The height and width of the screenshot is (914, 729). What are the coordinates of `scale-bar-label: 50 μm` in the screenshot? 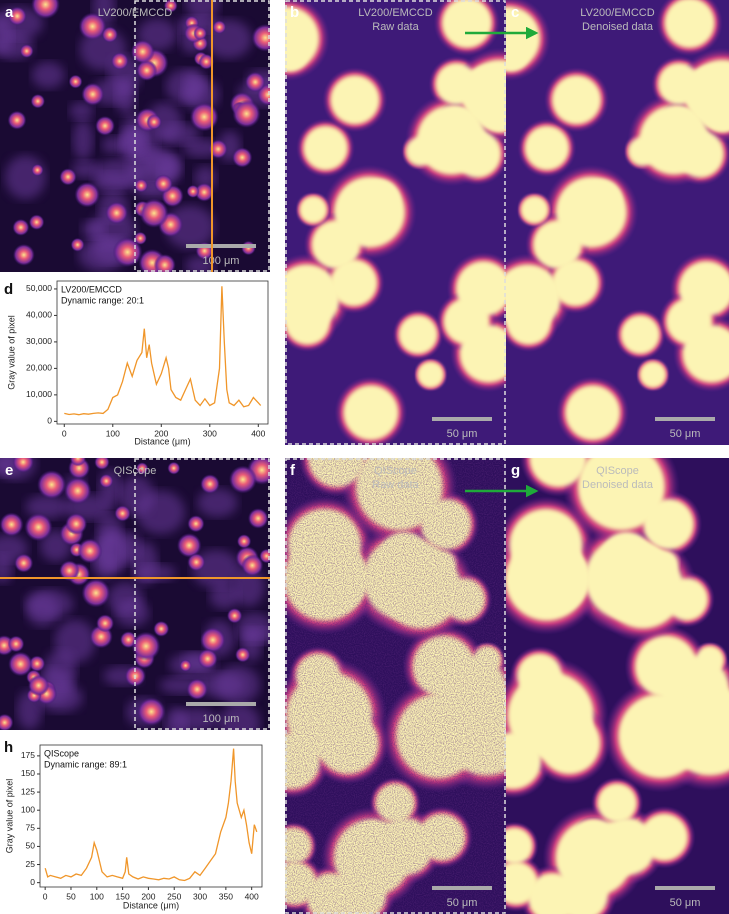 It's located at (685, 903).